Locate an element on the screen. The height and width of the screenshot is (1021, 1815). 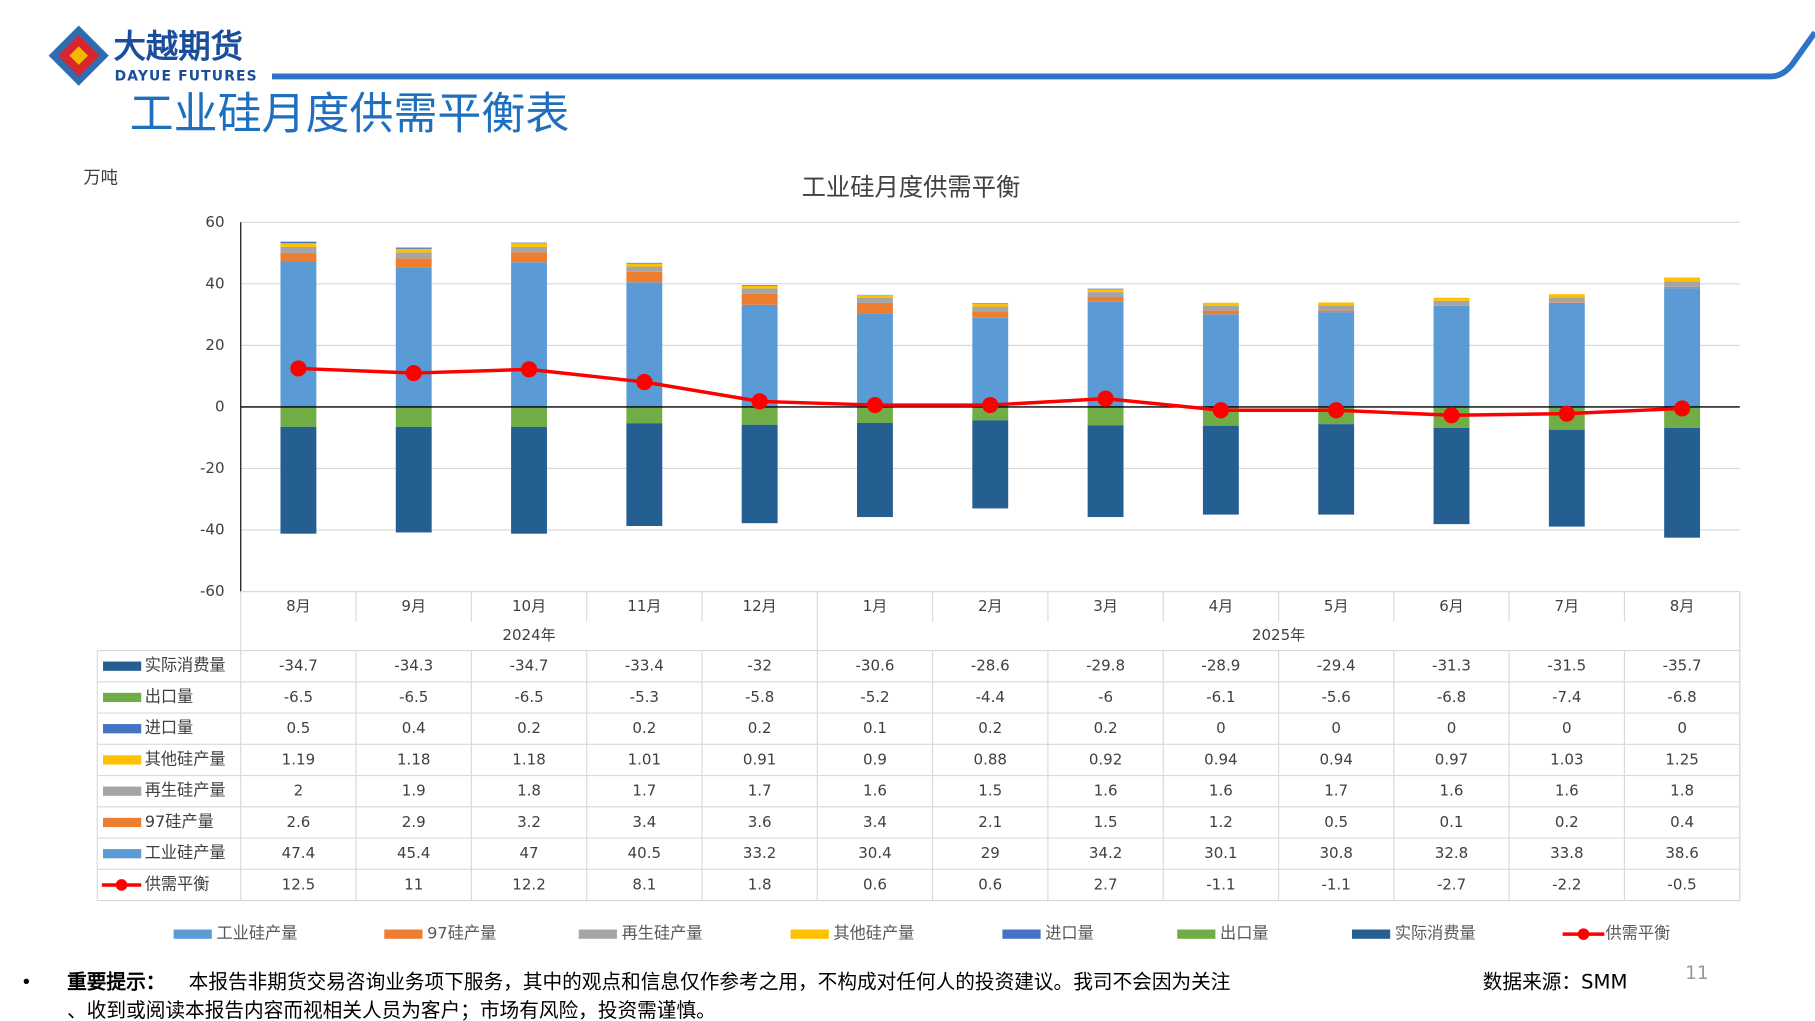
legend-label: 进口量 is located at coordinates (1069, 933).